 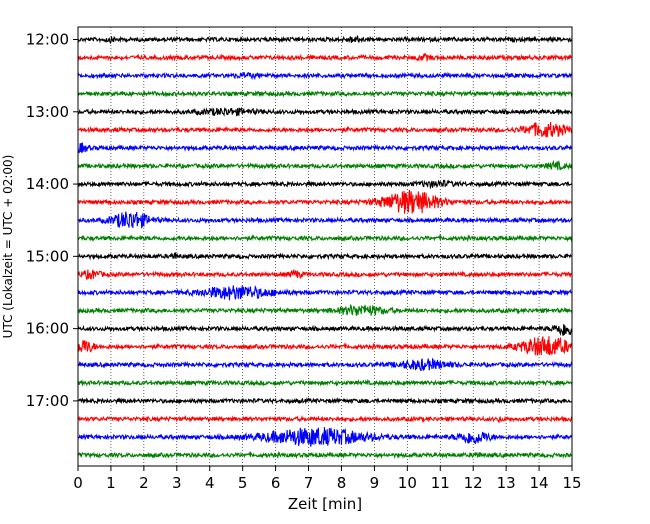 What do you see at coordinates (8, 247) in the screenshot?
I see `y-axis-label: UTC (Lokalzeit = UTC + 02:00)` at bounding box center [8, 247].